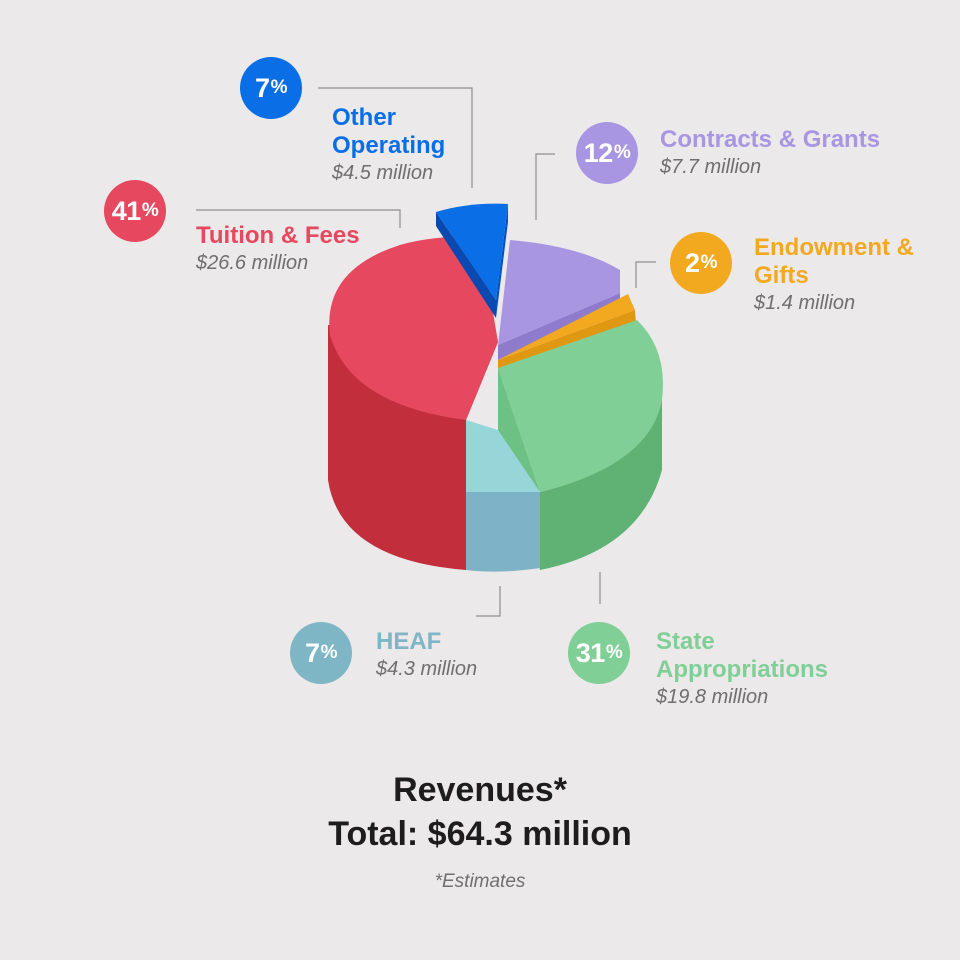 The width and height of the screenshot is (960, 960). I want to click on label-contracts-grants: Contracts & Grants $7.7 million, so click(805, 153).